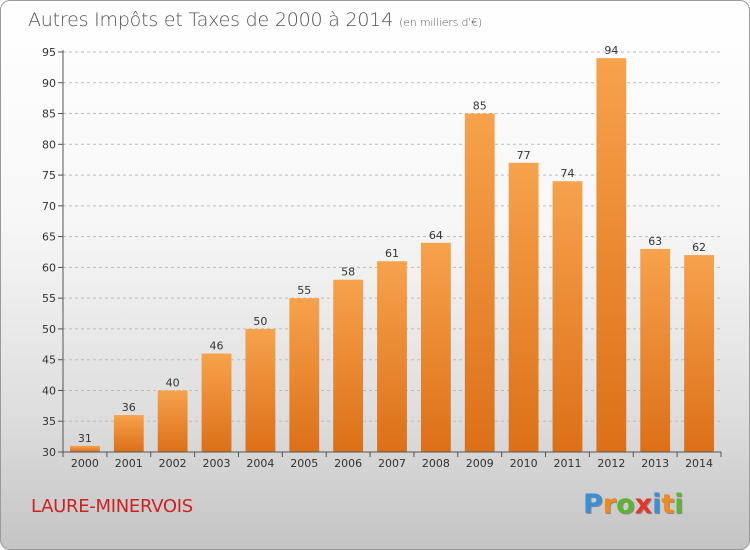 The image size is (750, 550). What do you see at coordinates (49, 452) in the screenshot?
I see `y-tick-label: 30` at bounding box center [49, 452].